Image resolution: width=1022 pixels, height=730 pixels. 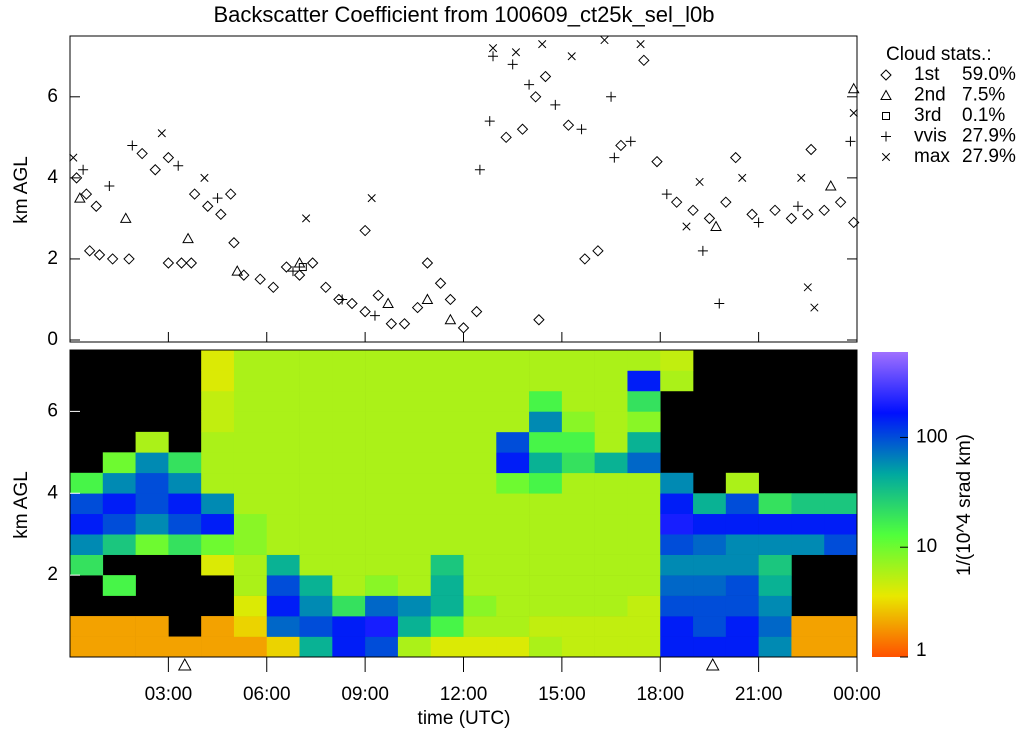 What do you see at coordinates (927, 74) in the screenshot?
I see `legend-label: 1st` at bounding box center [927, 74].